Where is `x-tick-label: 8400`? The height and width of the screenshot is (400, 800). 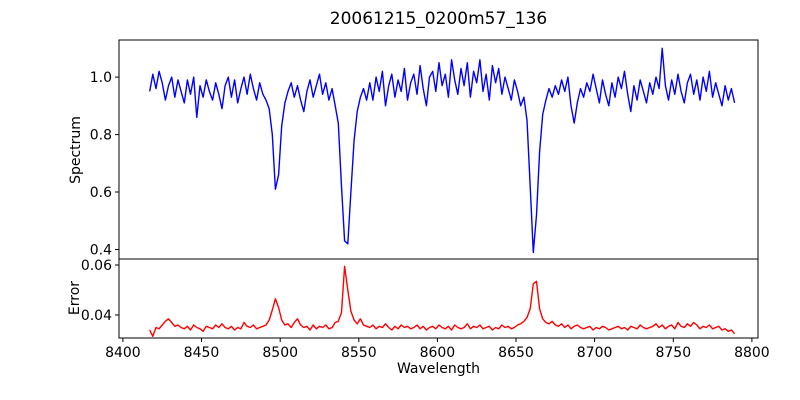 x-tick-label: 8400 is located at coordinates (123, 353).